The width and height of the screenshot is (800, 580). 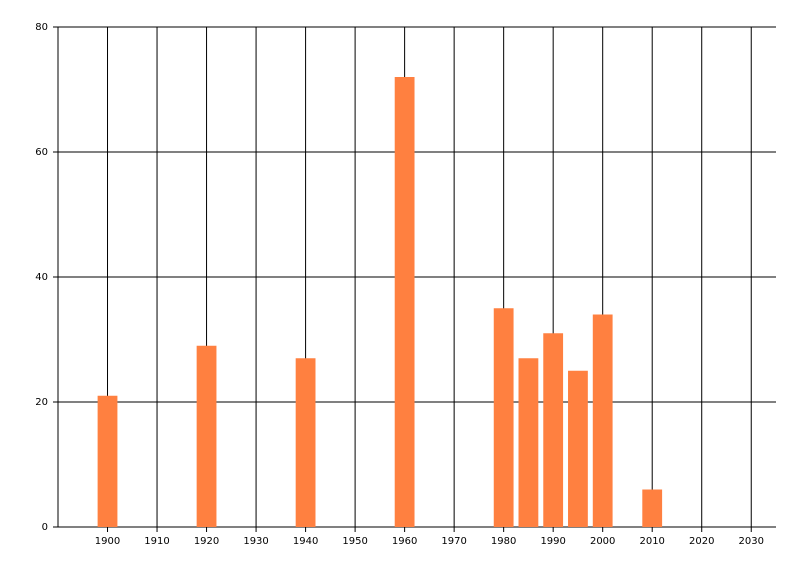 I want to click on x-tick-label: 1960, so click(x=404, y=541).